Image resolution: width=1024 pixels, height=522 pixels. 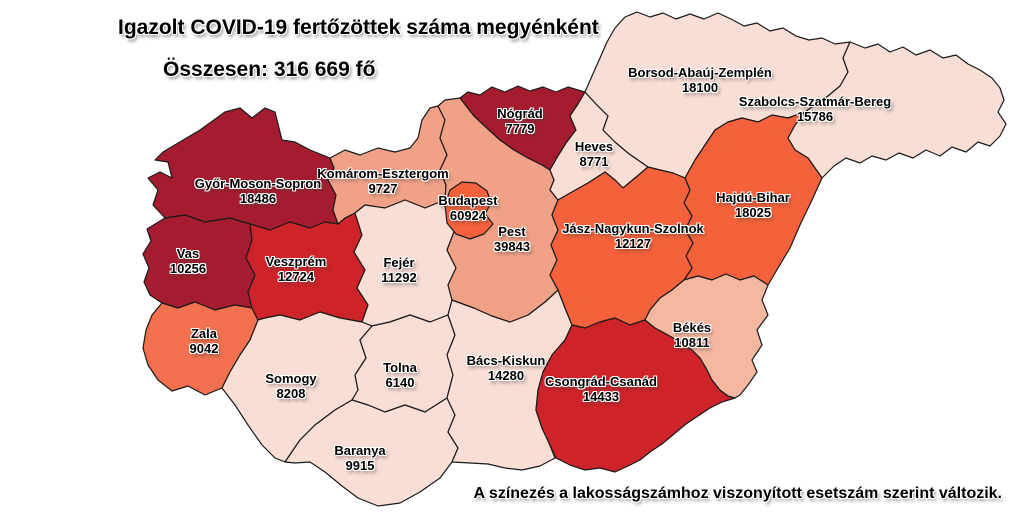 What do you see at coordinates (621, 247) in the screenshot?
I see `county-shape-jasz-nagykun-szolnok` at bounding box center [621, 247].